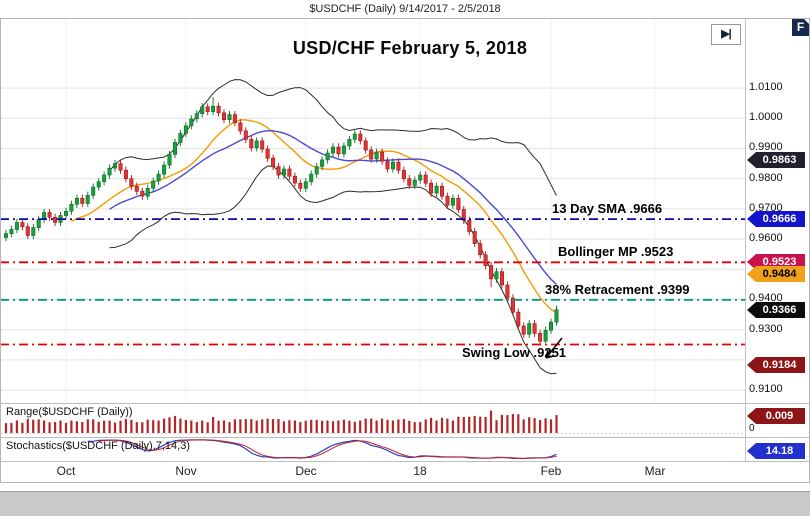  I want to click on swing-low-label: Swing Low .9251, so click(514, 352).